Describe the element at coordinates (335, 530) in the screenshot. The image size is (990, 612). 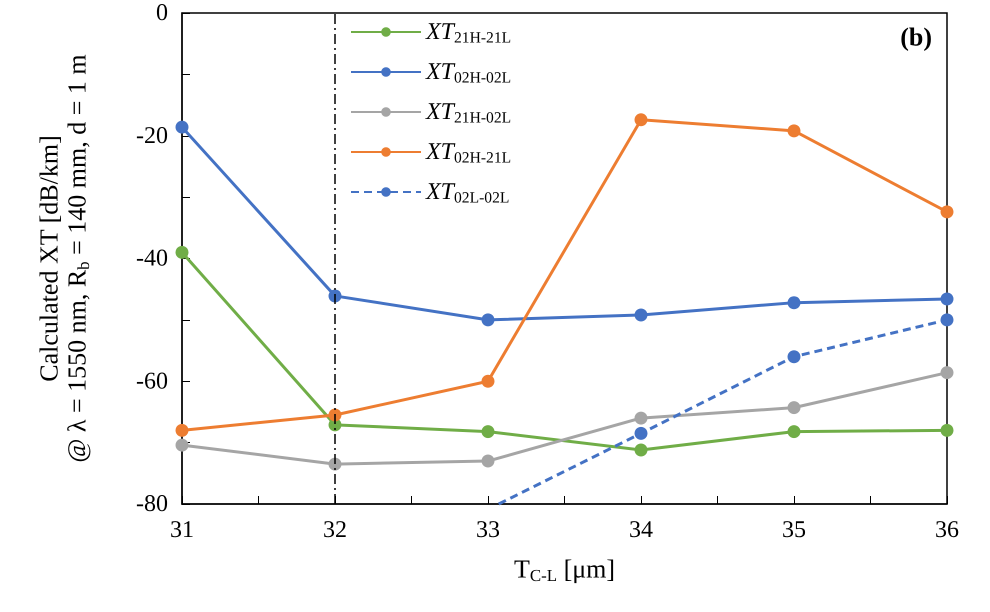
I see `x-tick-label: 32` at that location.